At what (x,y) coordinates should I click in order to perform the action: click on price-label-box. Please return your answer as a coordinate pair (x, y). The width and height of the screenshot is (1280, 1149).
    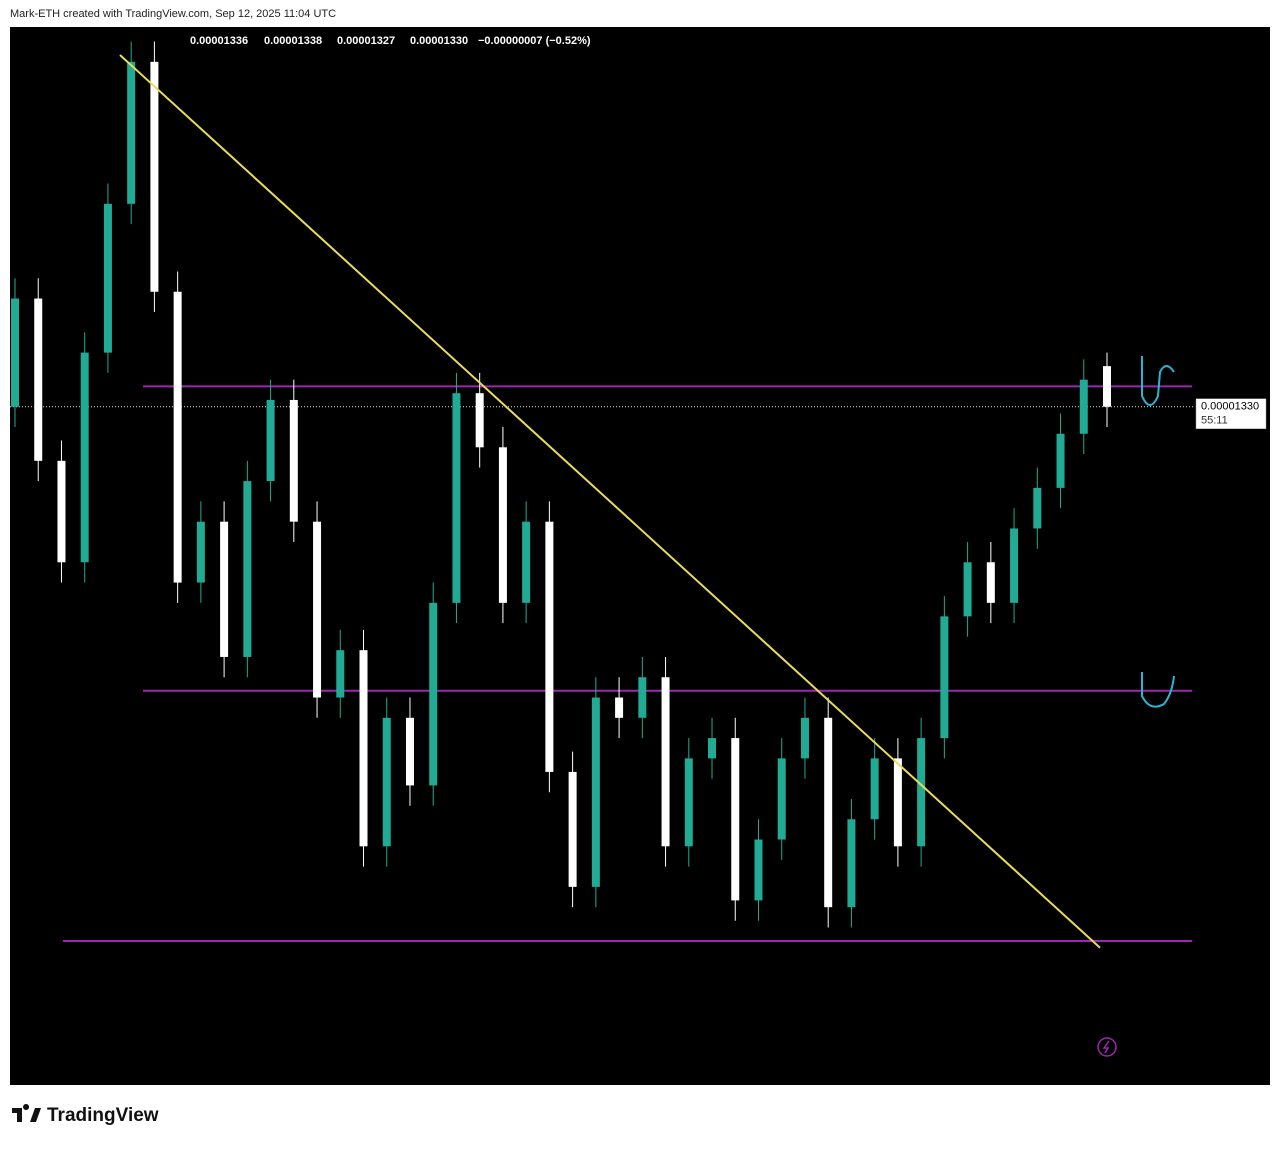
    Looking at the image, I should click on (1231, 413).